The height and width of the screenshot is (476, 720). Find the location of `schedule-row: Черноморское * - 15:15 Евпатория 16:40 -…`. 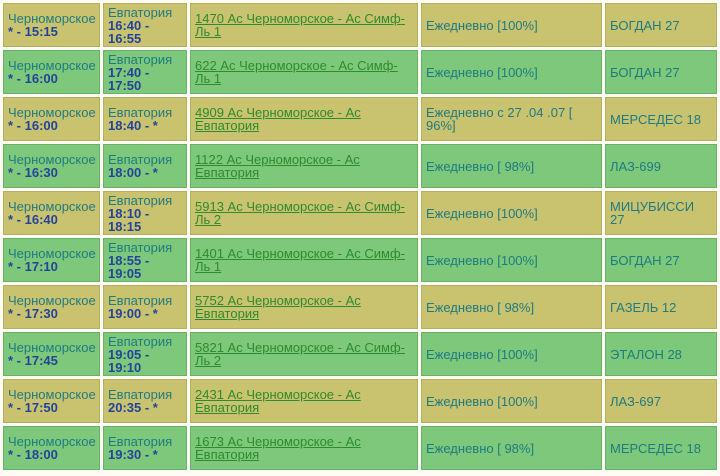

schedule-row: Черноморское * - 15:15 Евпатория 16:40 -… is located at coordinates (360, 25).